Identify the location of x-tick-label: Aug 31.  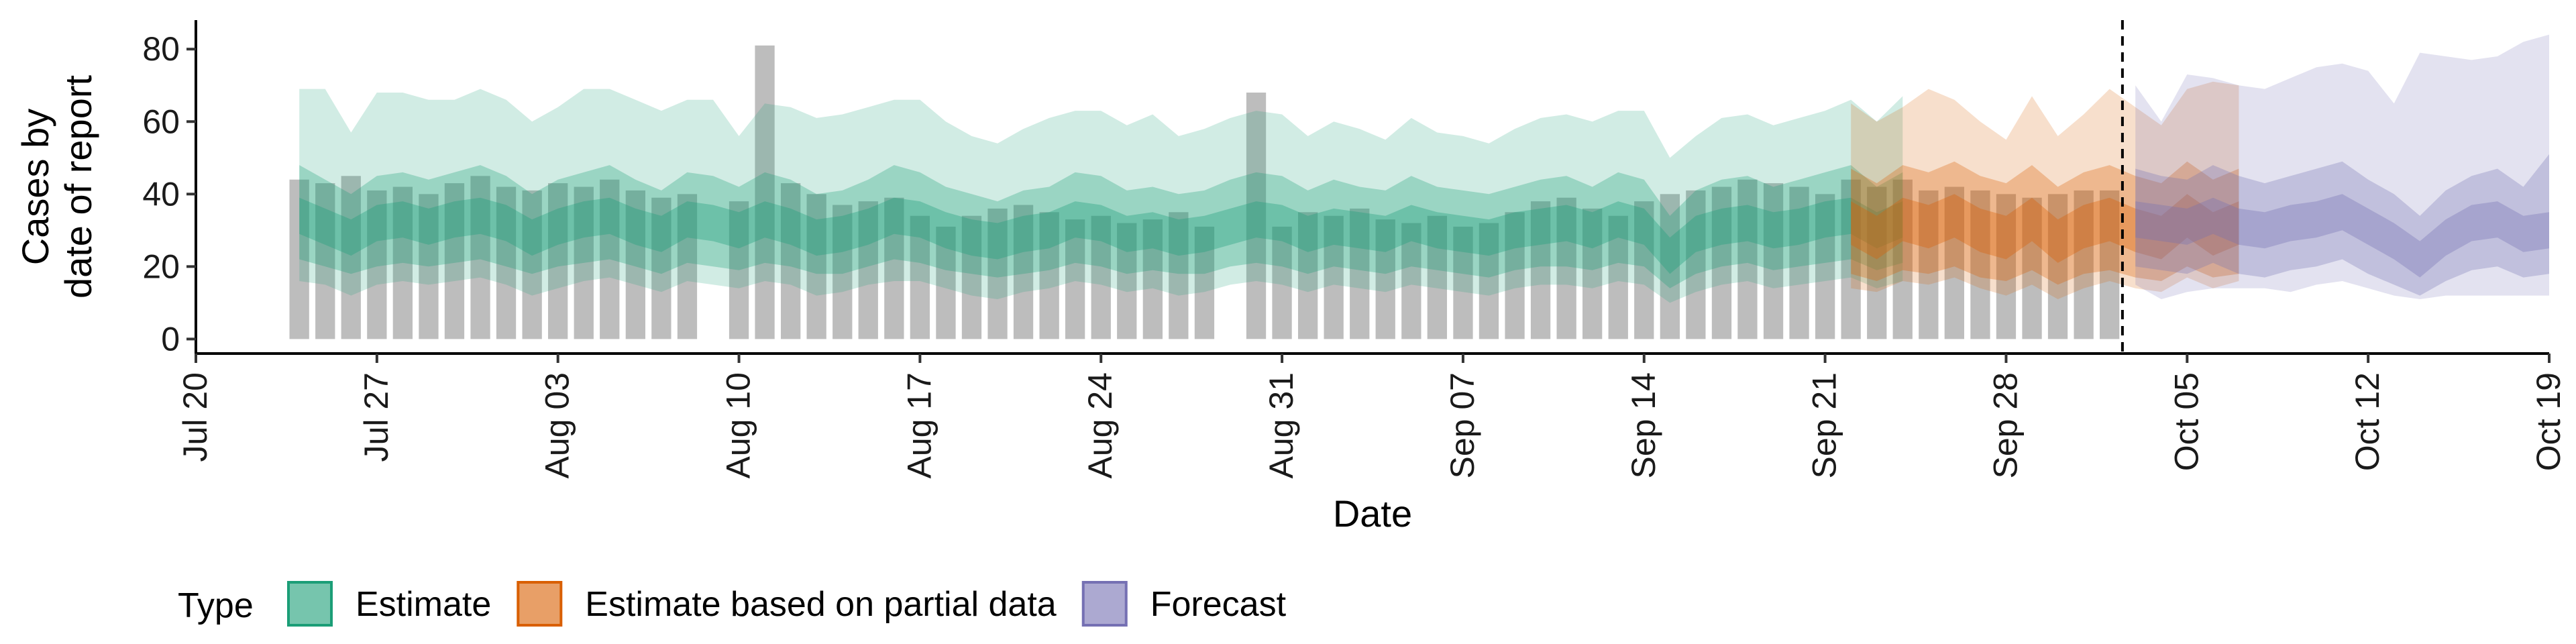
(1281, 425).